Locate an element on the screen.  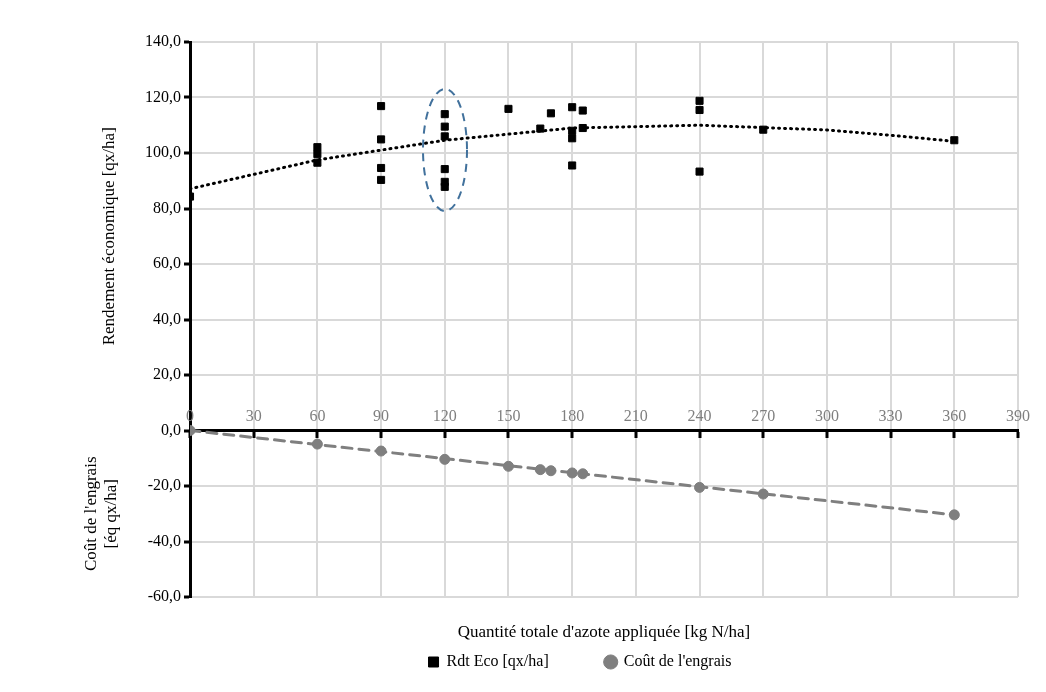
text: Coût de l'engrais [éq qx/ha] is located at coordinates (101, 513).